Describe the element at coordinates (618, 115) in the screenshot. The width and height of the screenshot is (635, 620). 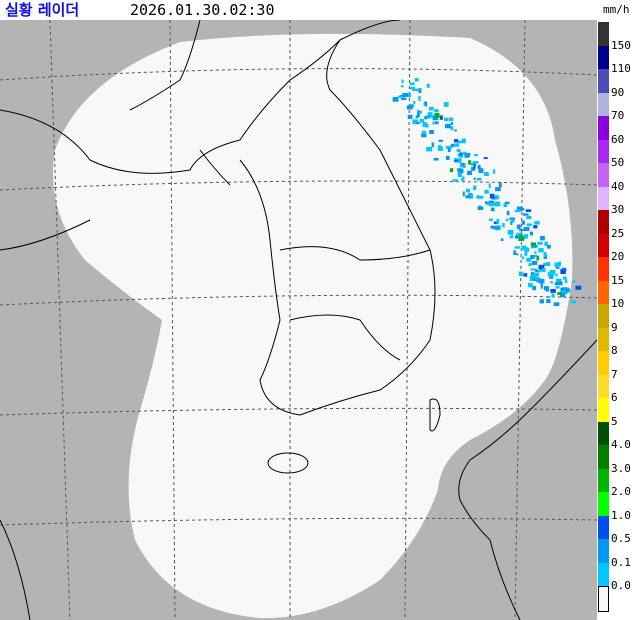
I see `legend-label: 70` at that location.